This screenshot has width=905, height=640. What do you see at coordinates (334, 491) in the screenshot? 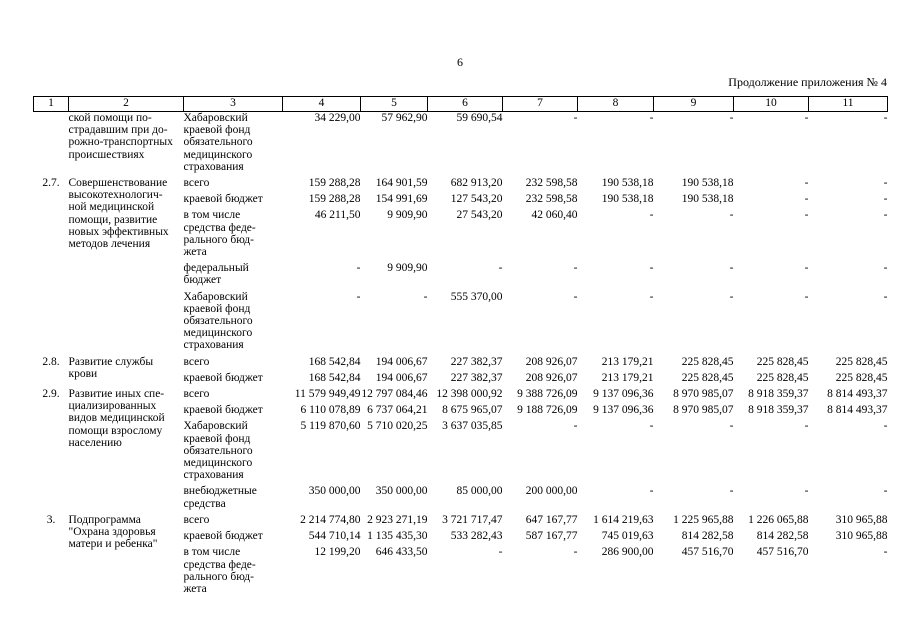
I see `value-cell: 350 000,00` at bounding box center [334, 491].